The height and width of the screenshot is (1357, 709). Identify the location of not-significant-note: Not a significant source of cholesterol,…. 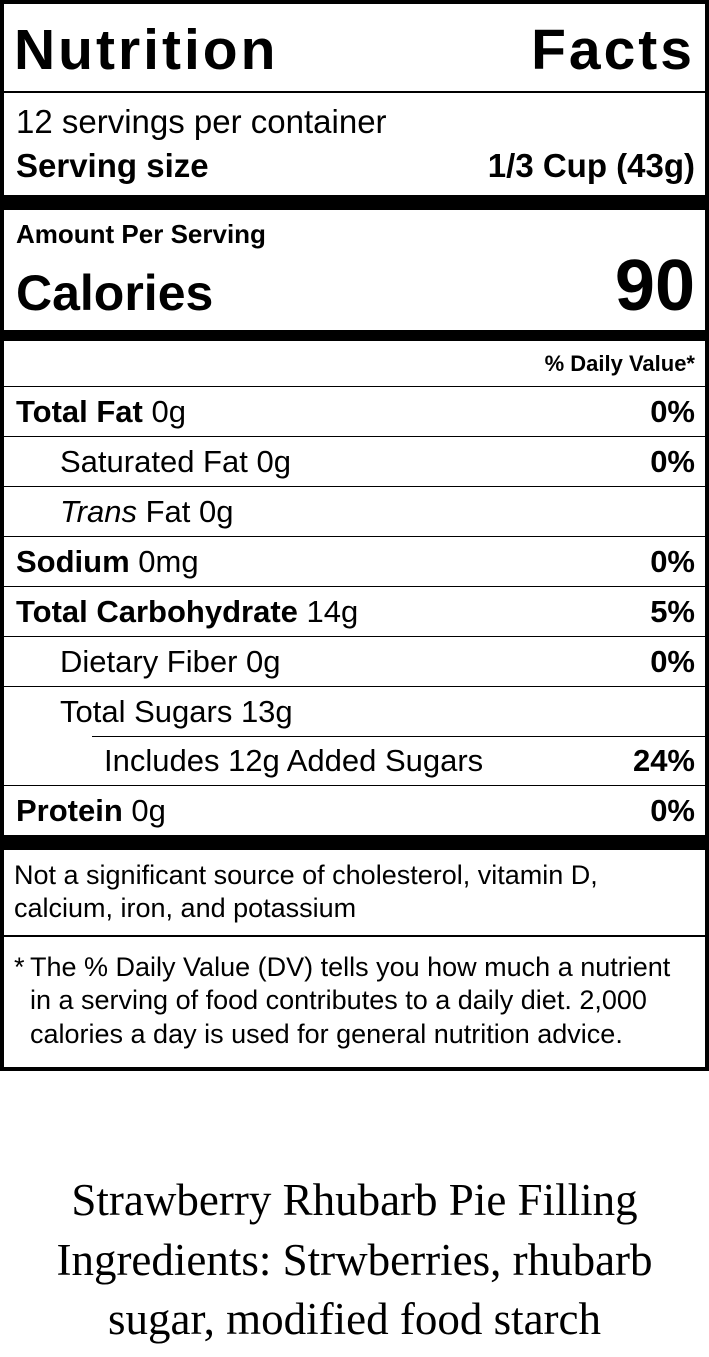
(306, 891).